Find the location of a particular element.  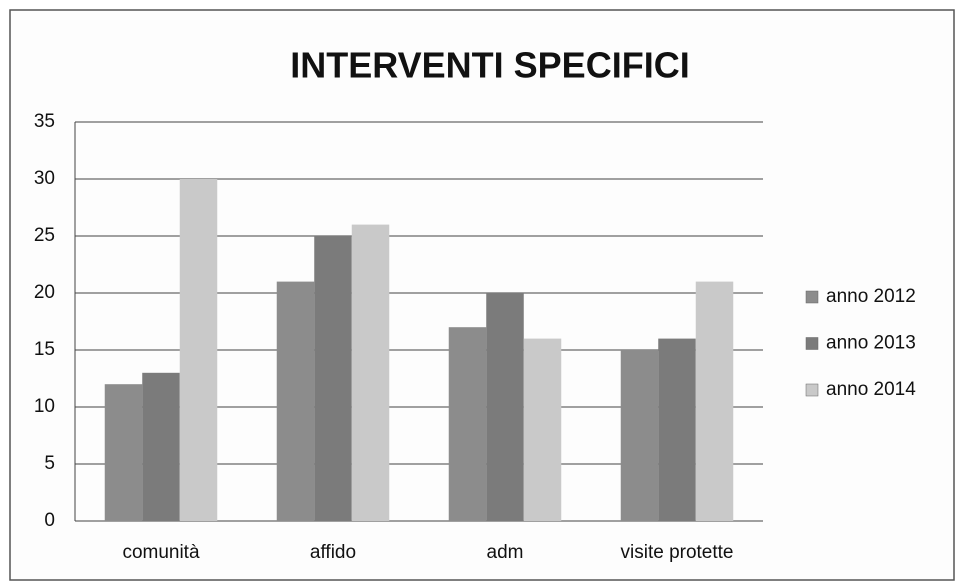

chart-title: INTERVENTI SPECIFICI is located at coordinates (489, 65).